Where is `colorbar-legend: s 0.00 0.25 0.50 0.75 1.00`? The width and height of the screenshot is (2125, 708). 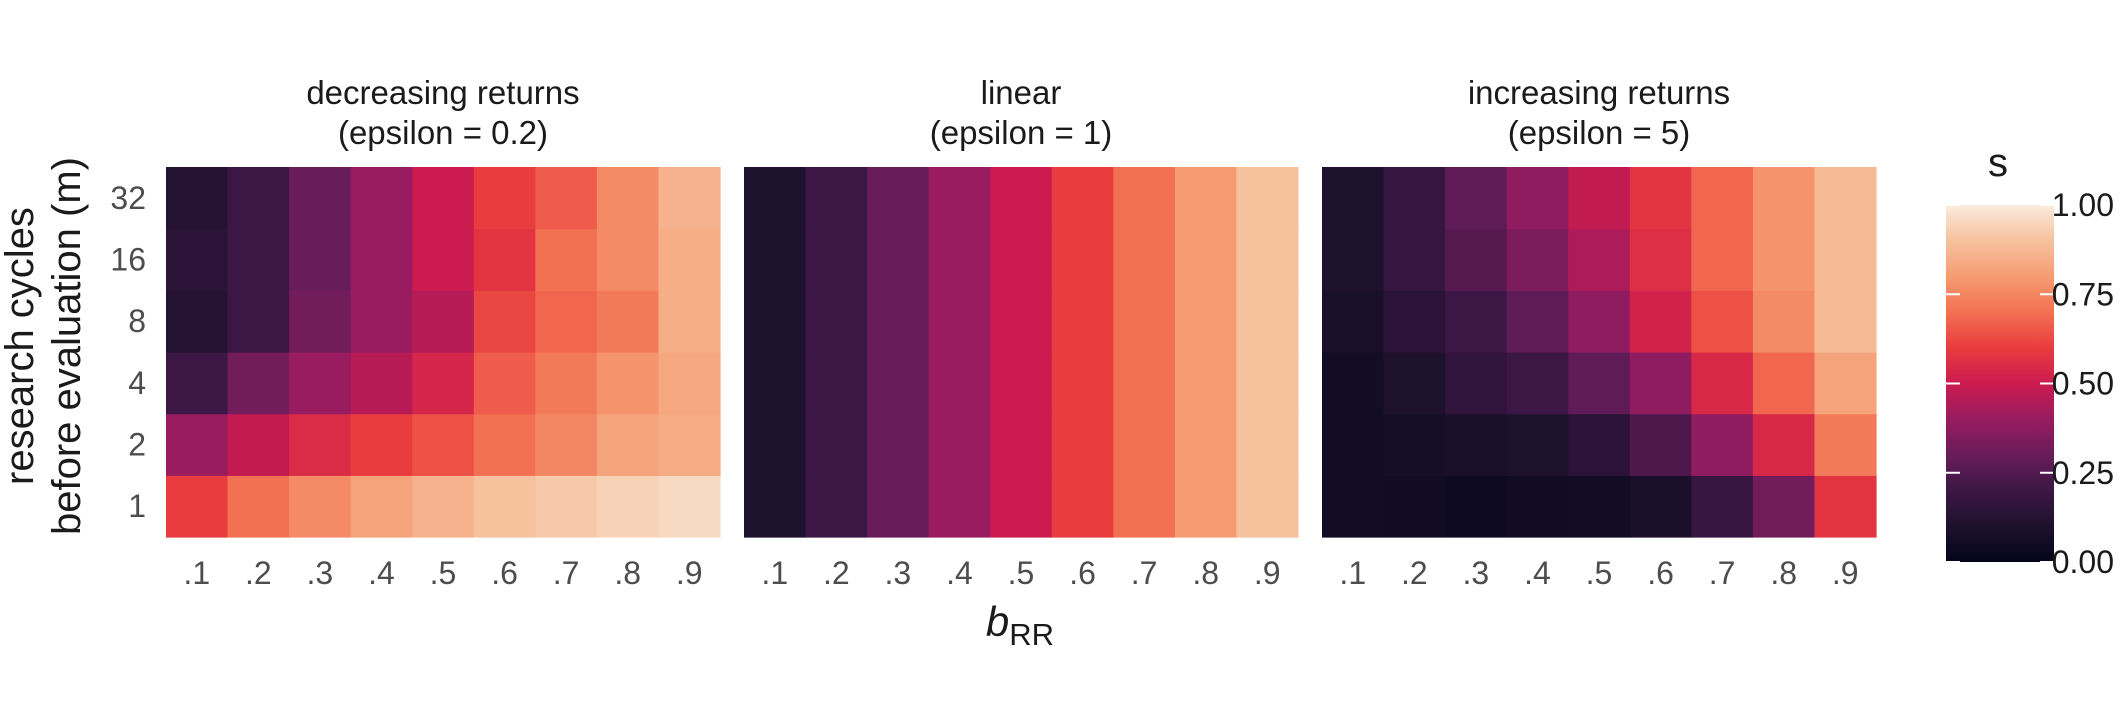
colorbar-legend: s 0.00 0.25 0.50 0.75 1.00 is located at coordinates (2030, 360).